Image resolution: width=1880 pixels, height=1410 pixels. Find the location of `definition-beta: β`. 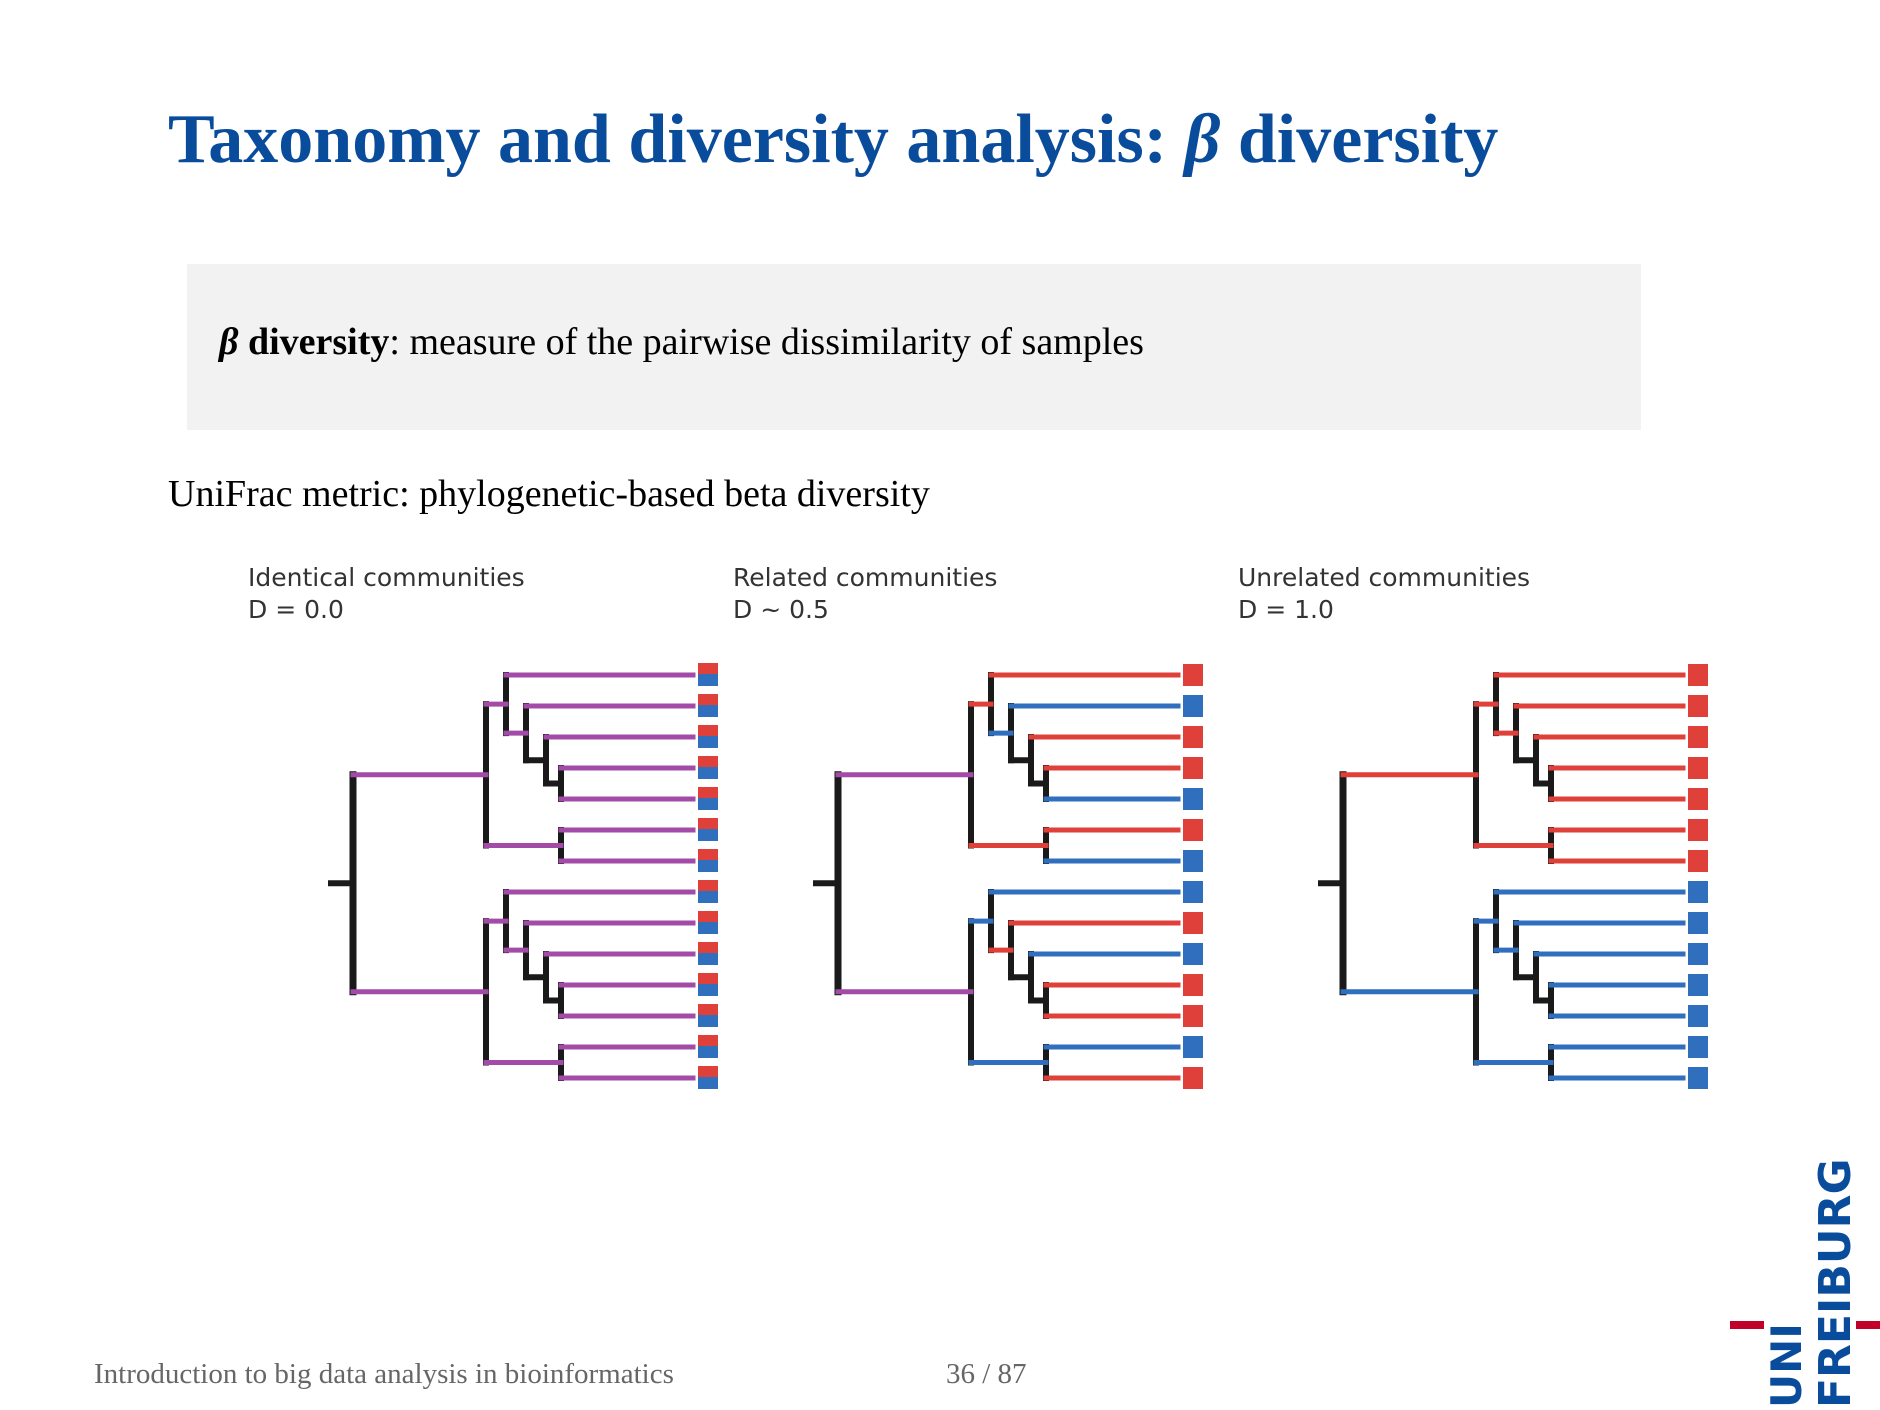

definition-beta: β is located at coordinates (229, 342).